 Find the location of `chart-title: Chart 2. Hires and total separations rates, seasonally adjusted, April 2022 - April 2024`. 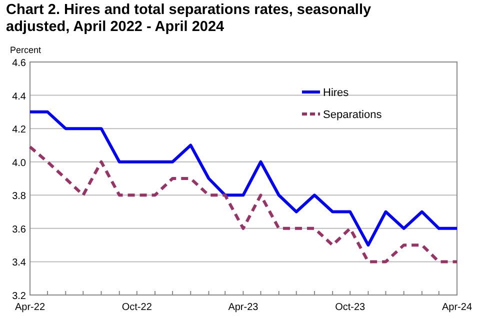

chart-title: Chart 2. Hires and total separations rates, seasonally adjusted, April 2022 - April 2024 is located at coordinates (189, 18).